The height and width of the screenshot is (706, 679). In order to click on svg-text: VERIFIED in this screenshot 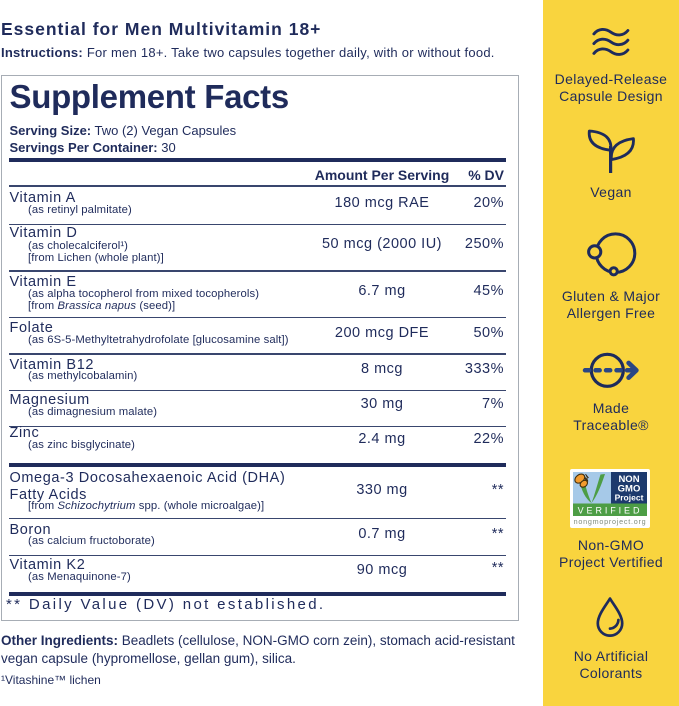, I will do `click(610, 511)`.